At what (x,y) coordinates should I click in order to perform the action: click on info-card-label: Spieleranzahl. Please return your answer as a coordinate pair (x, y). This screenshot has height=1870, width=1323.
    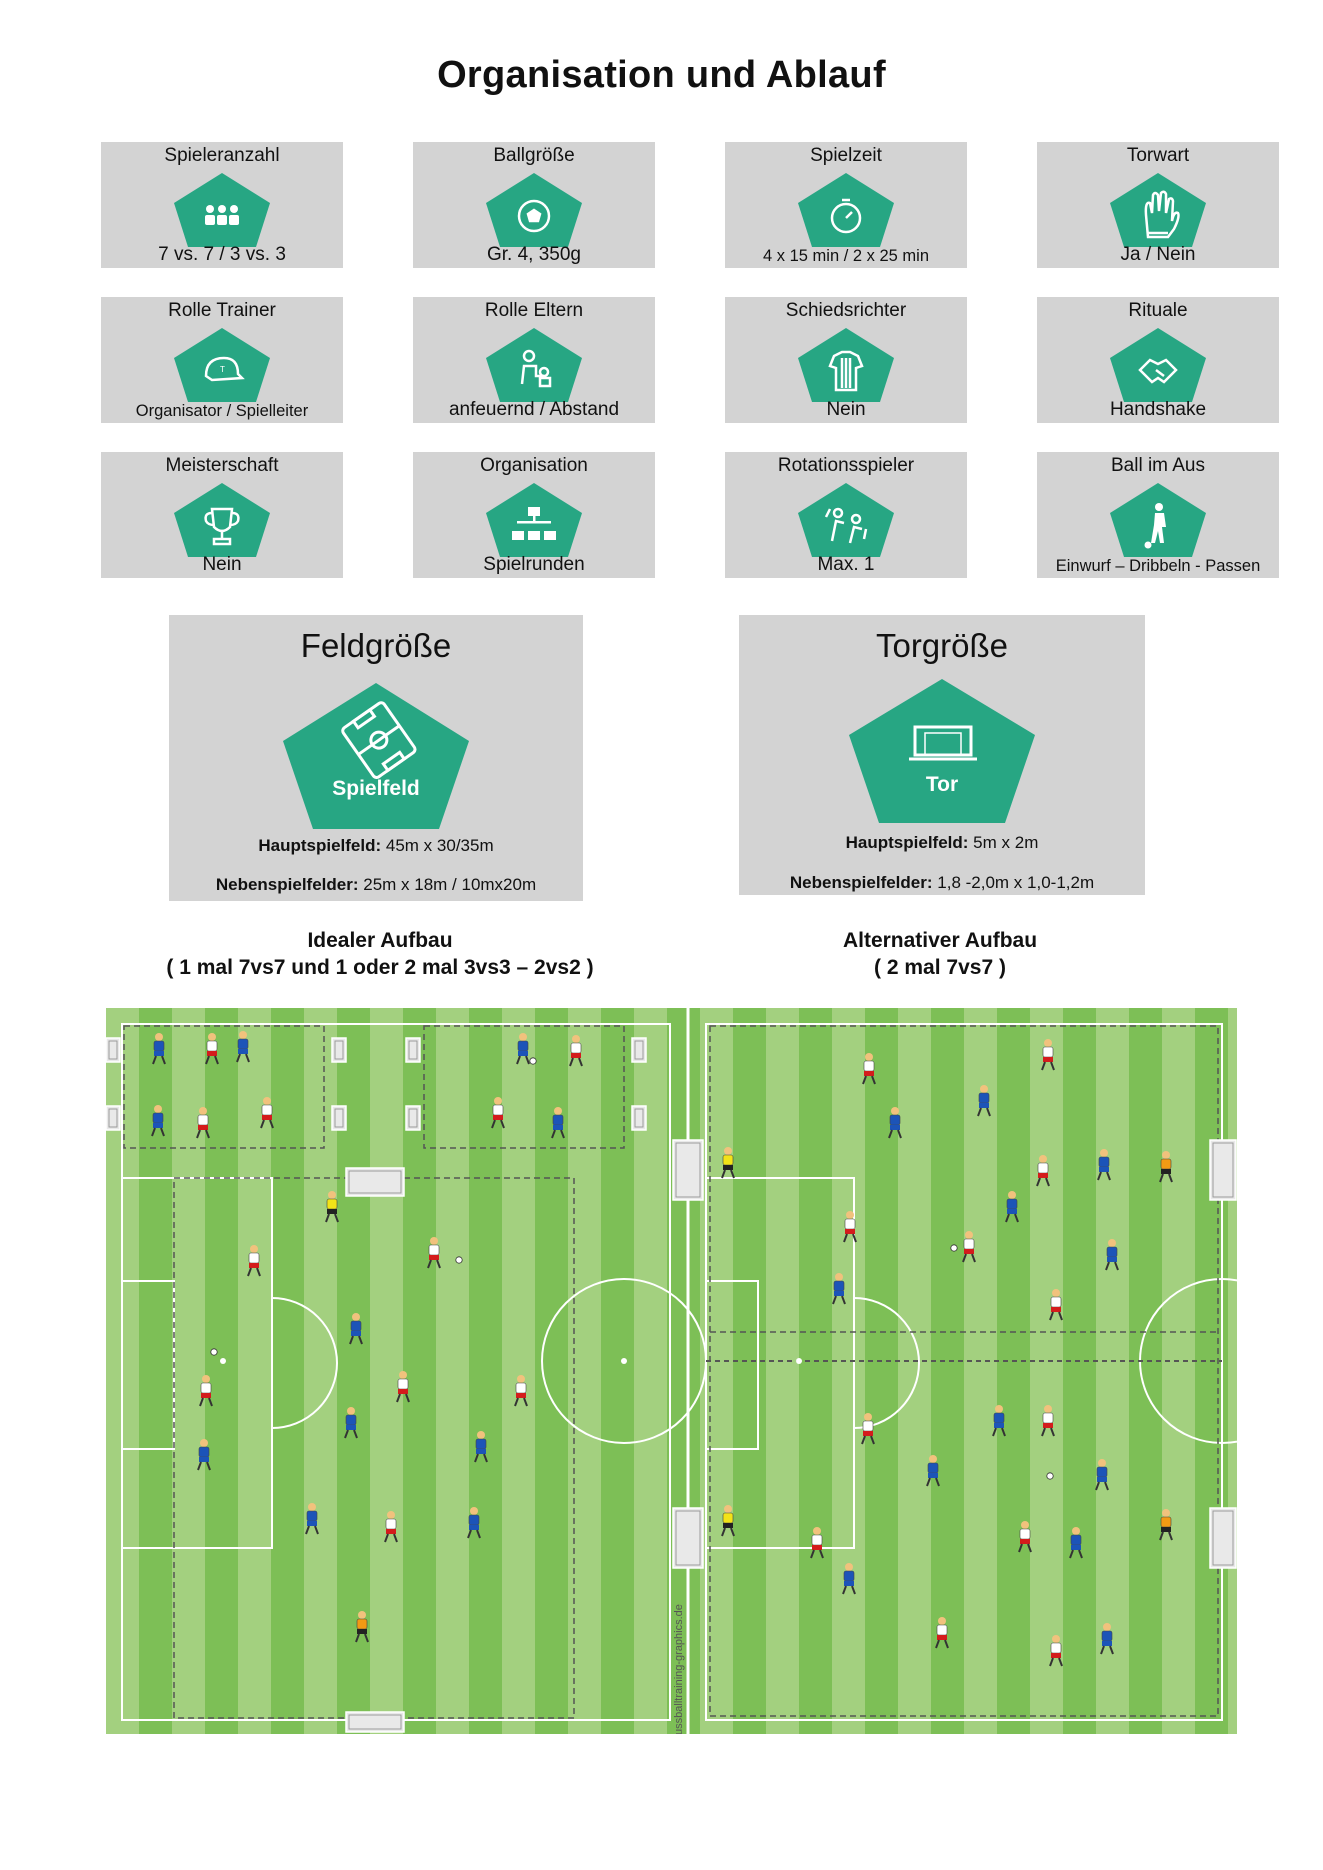
    Looking at the image, I should click on (222, 155).